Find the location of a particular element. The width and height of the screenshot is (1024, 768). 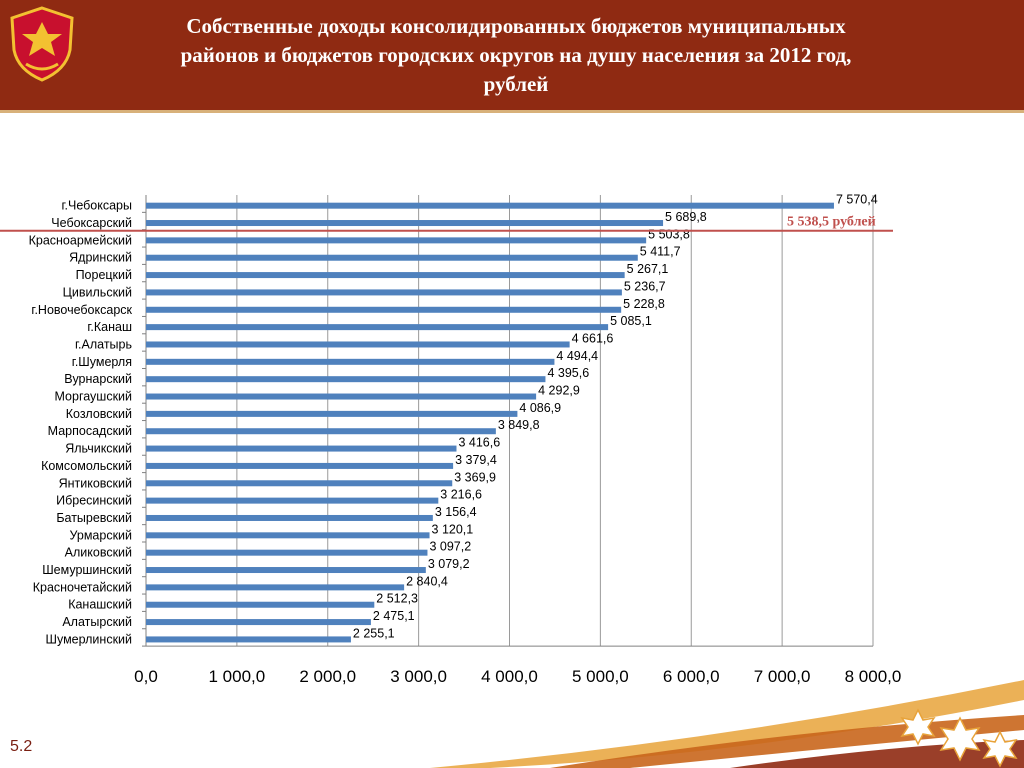

coat-of-arms-icon is located at coordinates (42, 44).